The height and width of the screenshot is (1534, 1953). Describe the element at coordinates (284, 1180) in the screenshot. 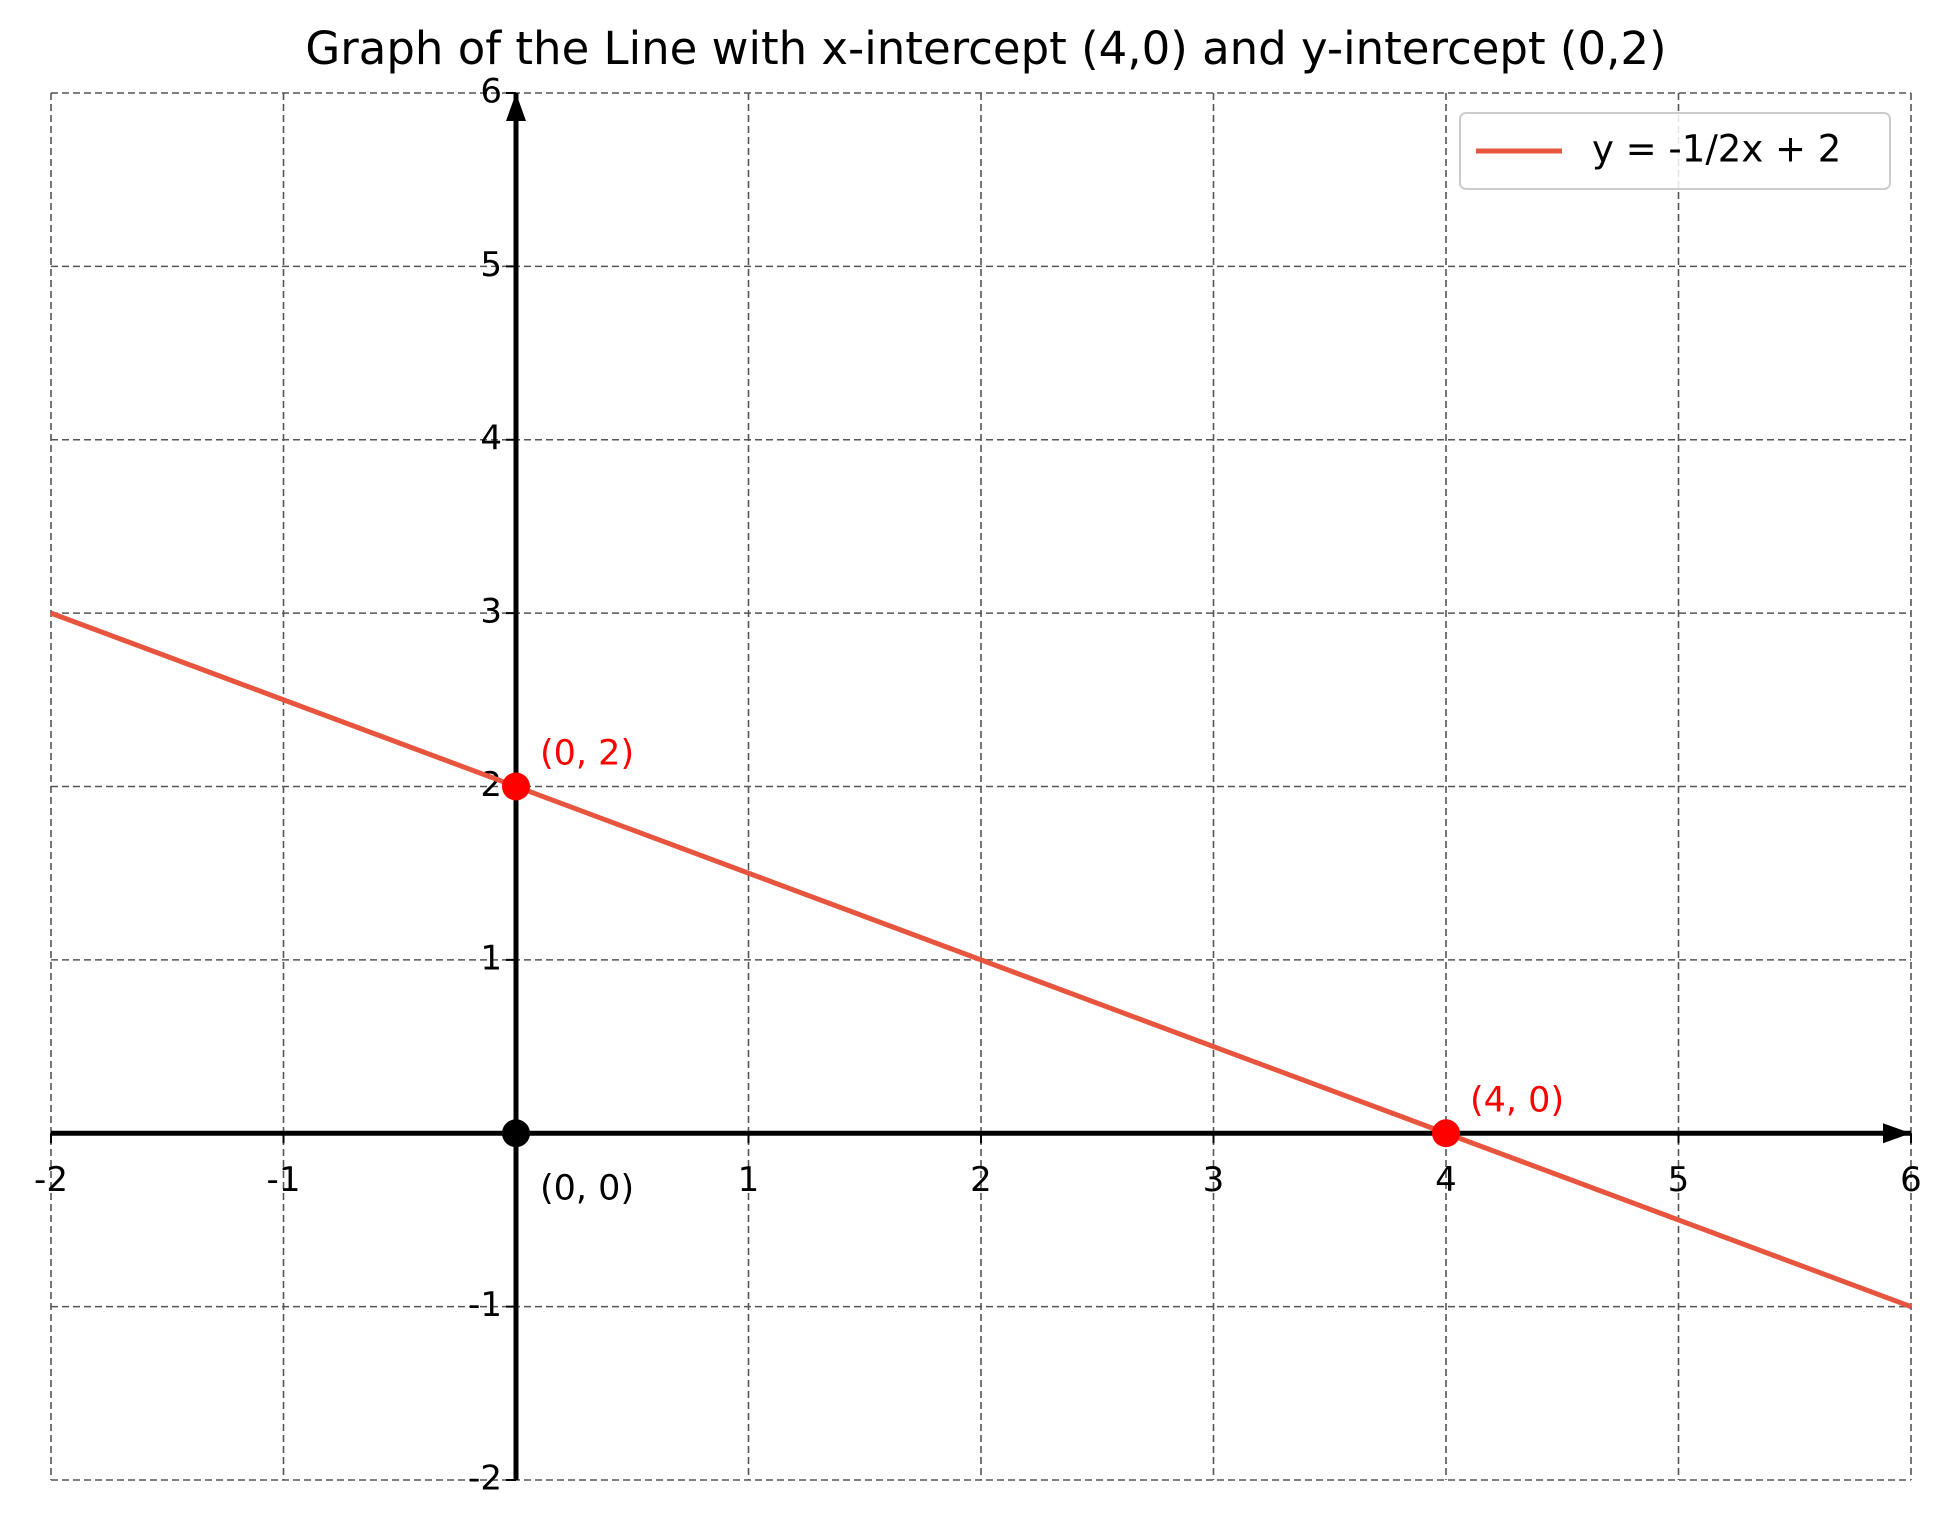

I see `x-tick-label: -1` at that location.